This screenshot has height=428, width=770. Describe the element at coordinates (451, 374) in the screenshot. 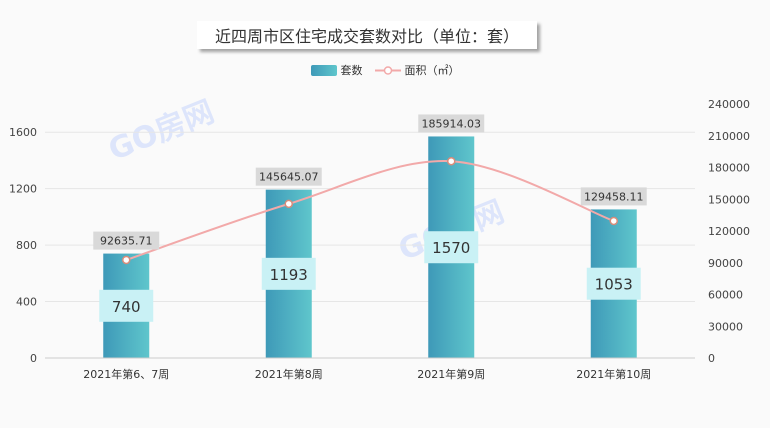

I see `x-tick-2: 2021年第9周` at that location.